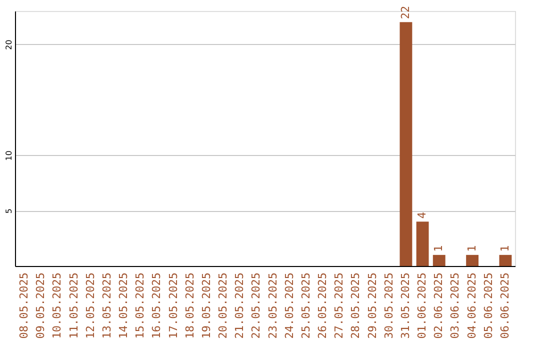 This screenshot has height=340, width=540. What do you see at coordinates (405, 305) in the screenshot?
I see `x-tick-label: 31.05.2025` at bounding box center [405, 305].